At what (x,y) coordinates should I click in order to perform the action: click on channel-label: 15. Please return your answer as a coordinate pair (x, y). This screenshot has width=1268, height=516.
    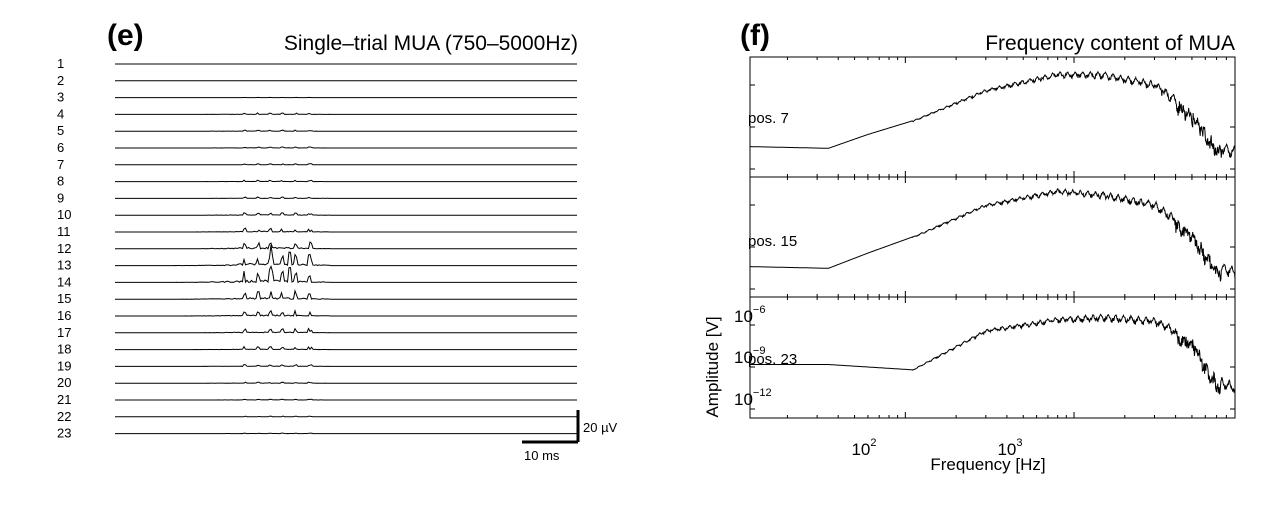
    Looking at the image, I should click on (64, 298).